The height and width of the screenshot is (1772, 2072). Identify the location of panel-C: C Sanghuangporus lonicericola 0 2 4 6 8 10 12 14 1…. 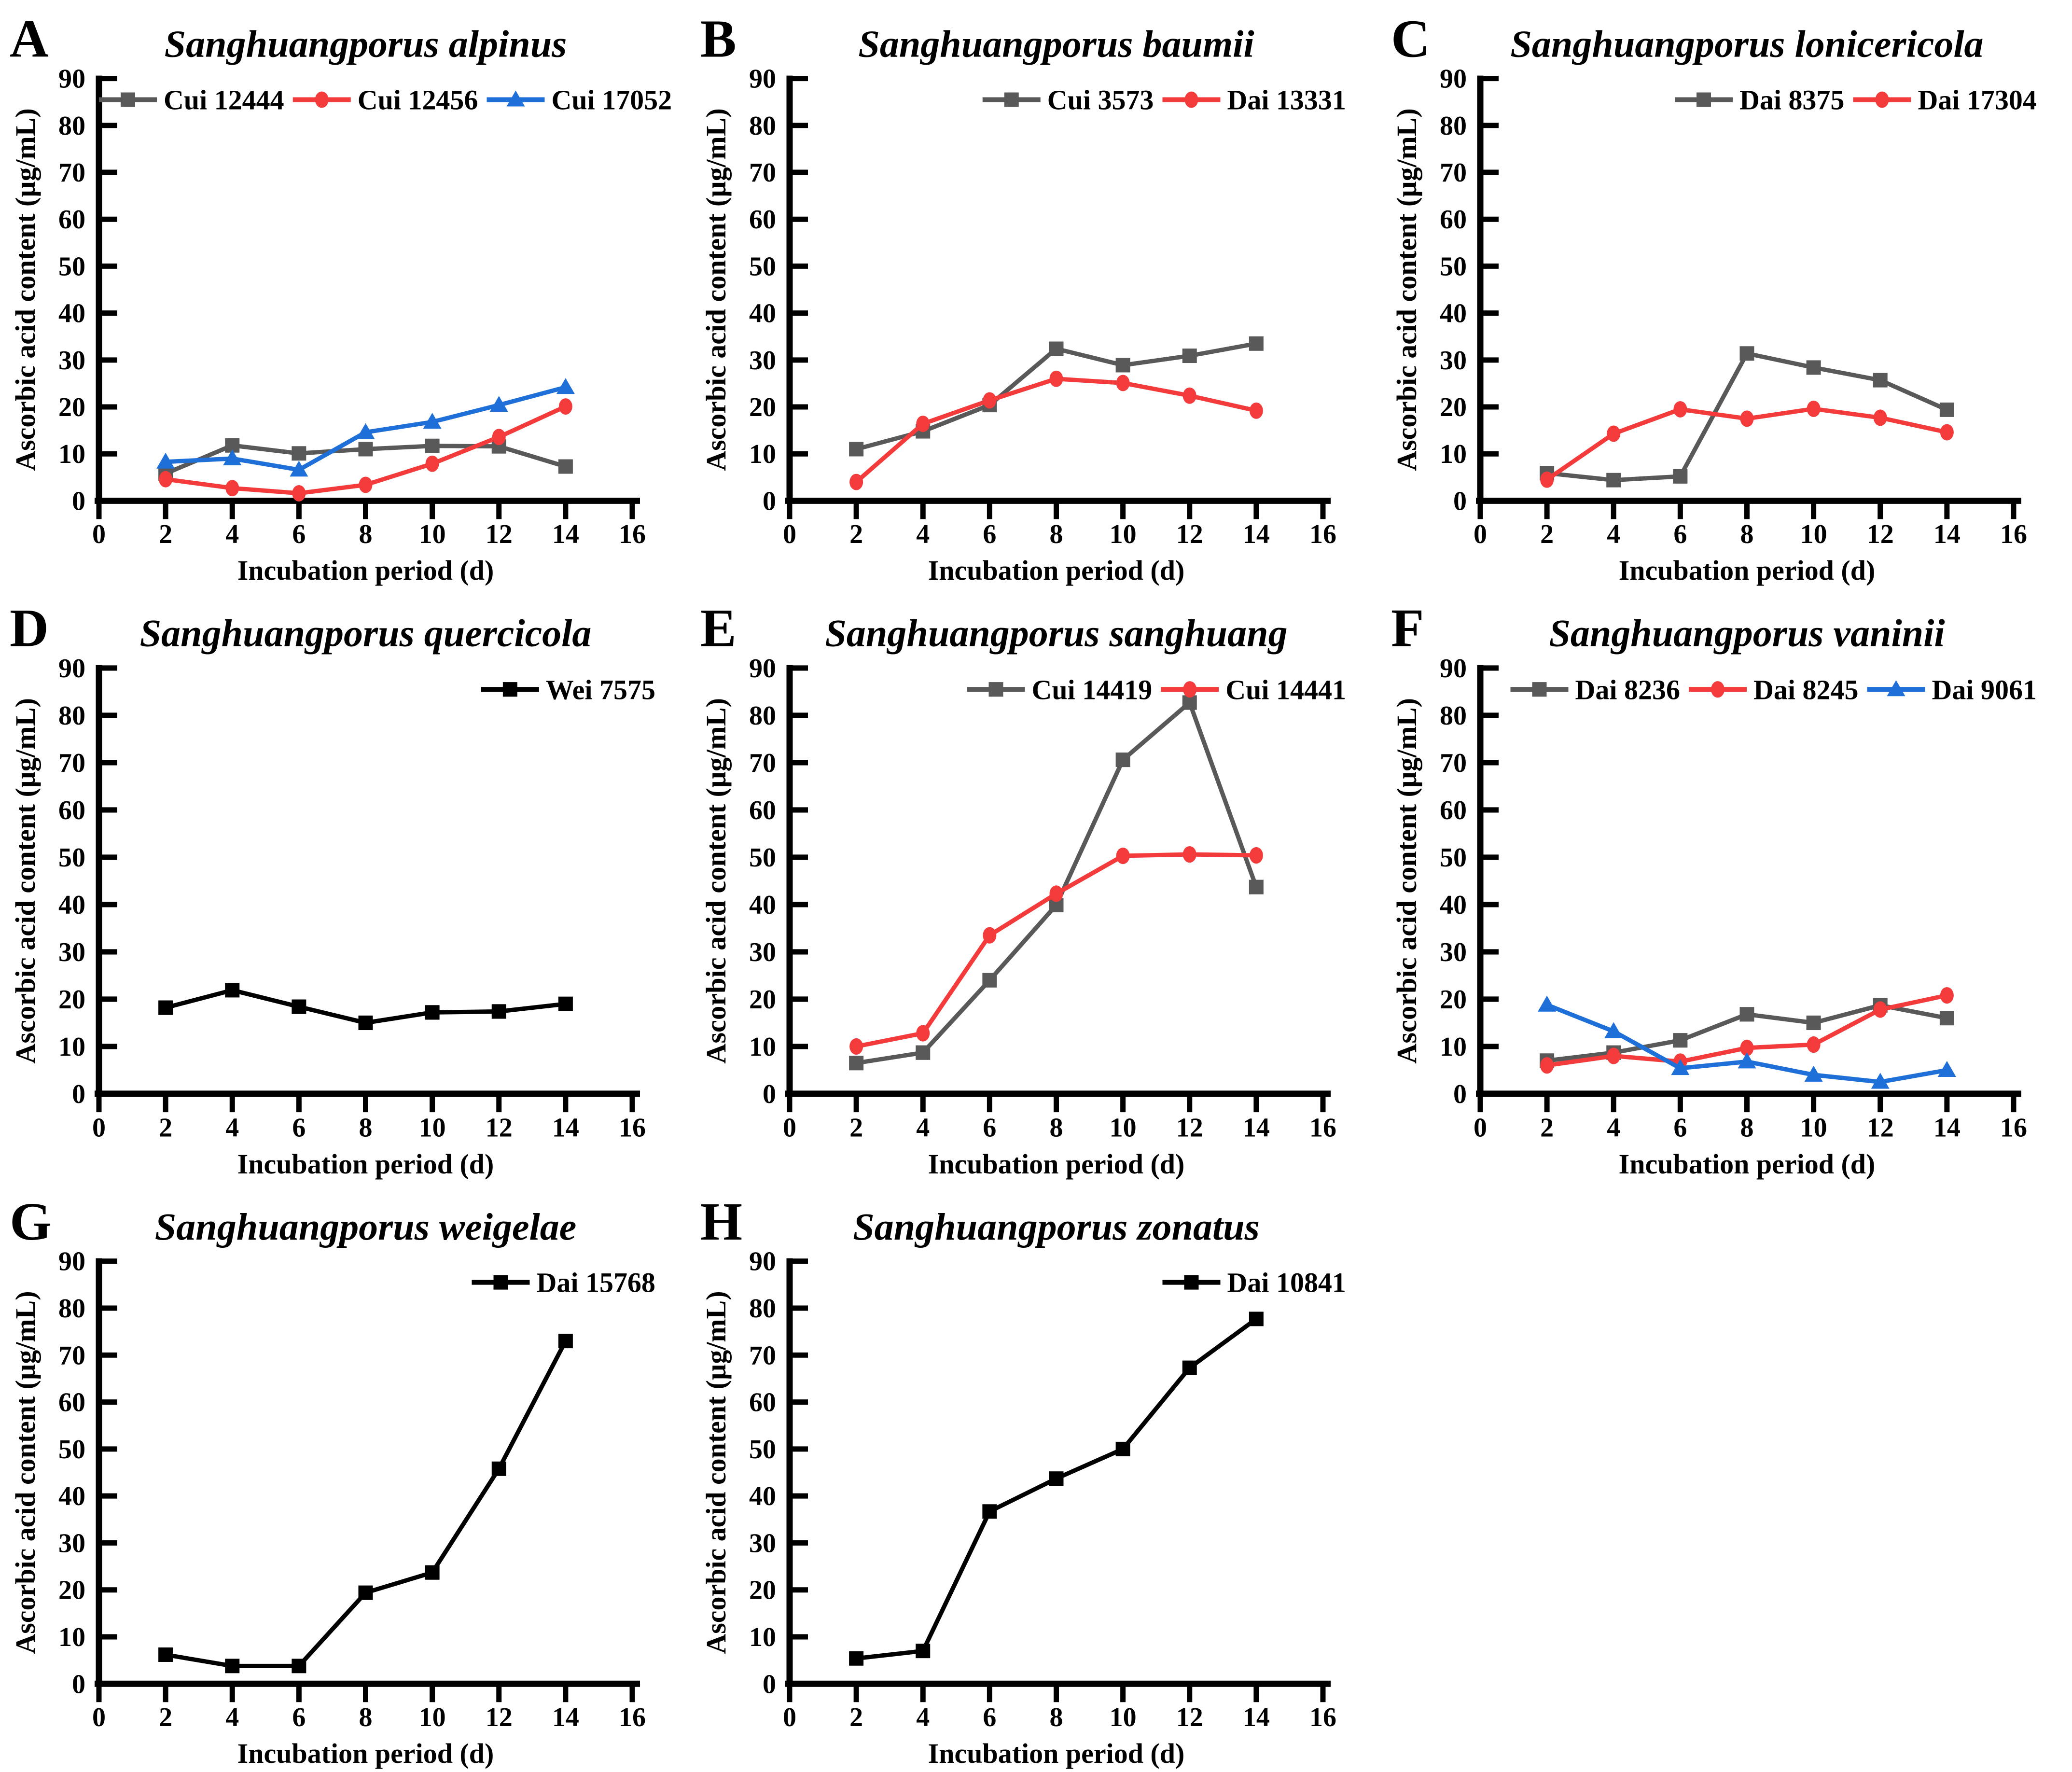
(1726, 295).